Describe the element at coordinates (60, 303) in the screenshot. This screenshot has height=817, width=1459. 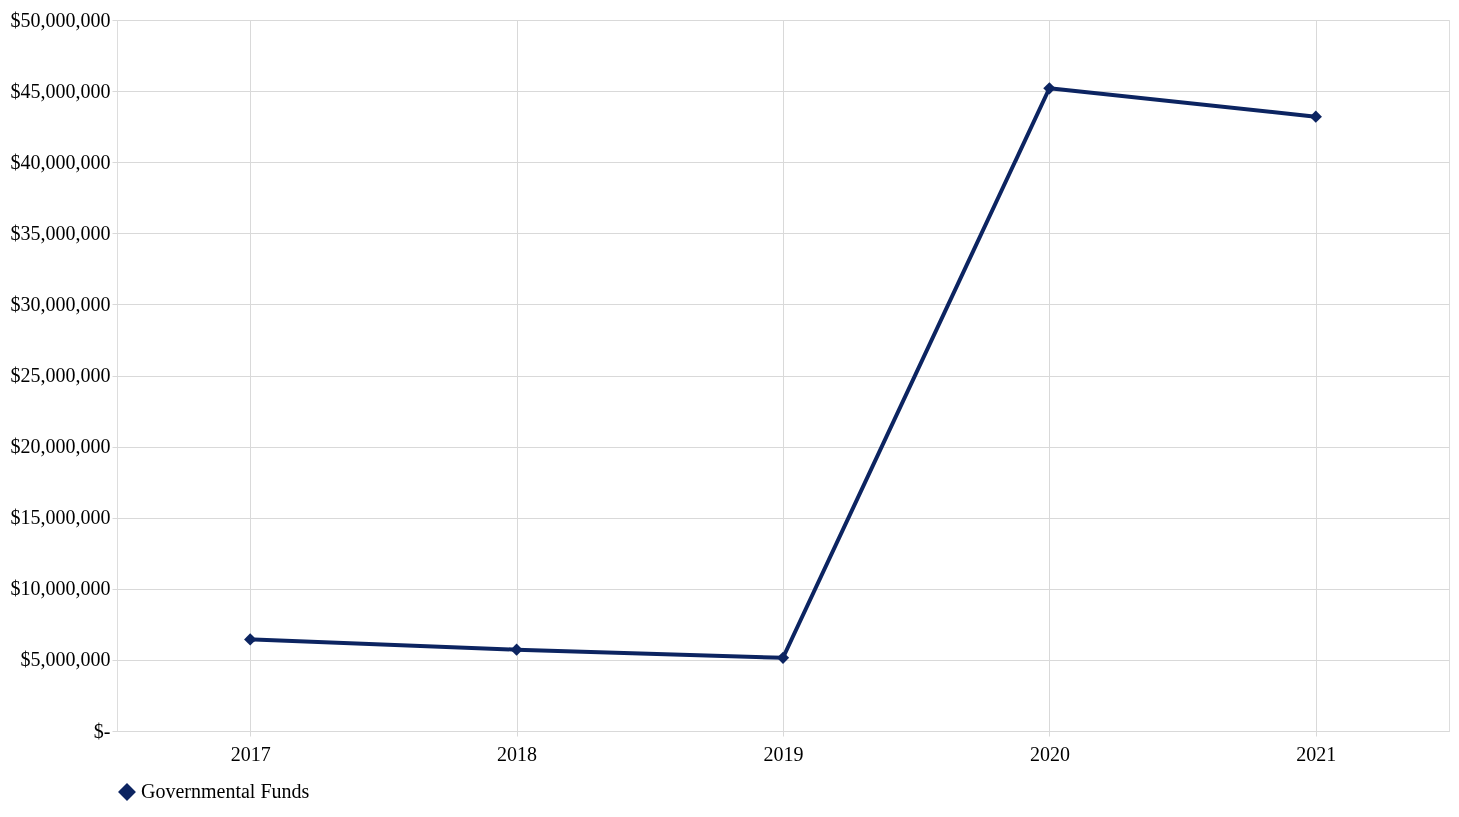
I see `y-tick-label: $30,000,000` at that location.